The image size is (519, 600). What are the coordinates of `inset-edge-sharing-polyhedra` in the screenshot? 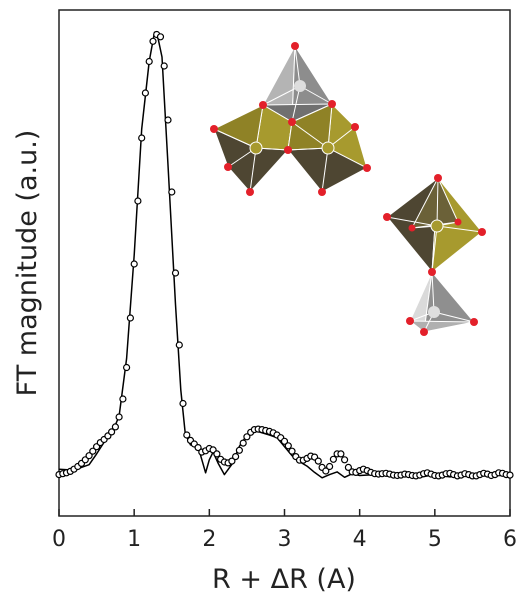 It's located at (290, 119).